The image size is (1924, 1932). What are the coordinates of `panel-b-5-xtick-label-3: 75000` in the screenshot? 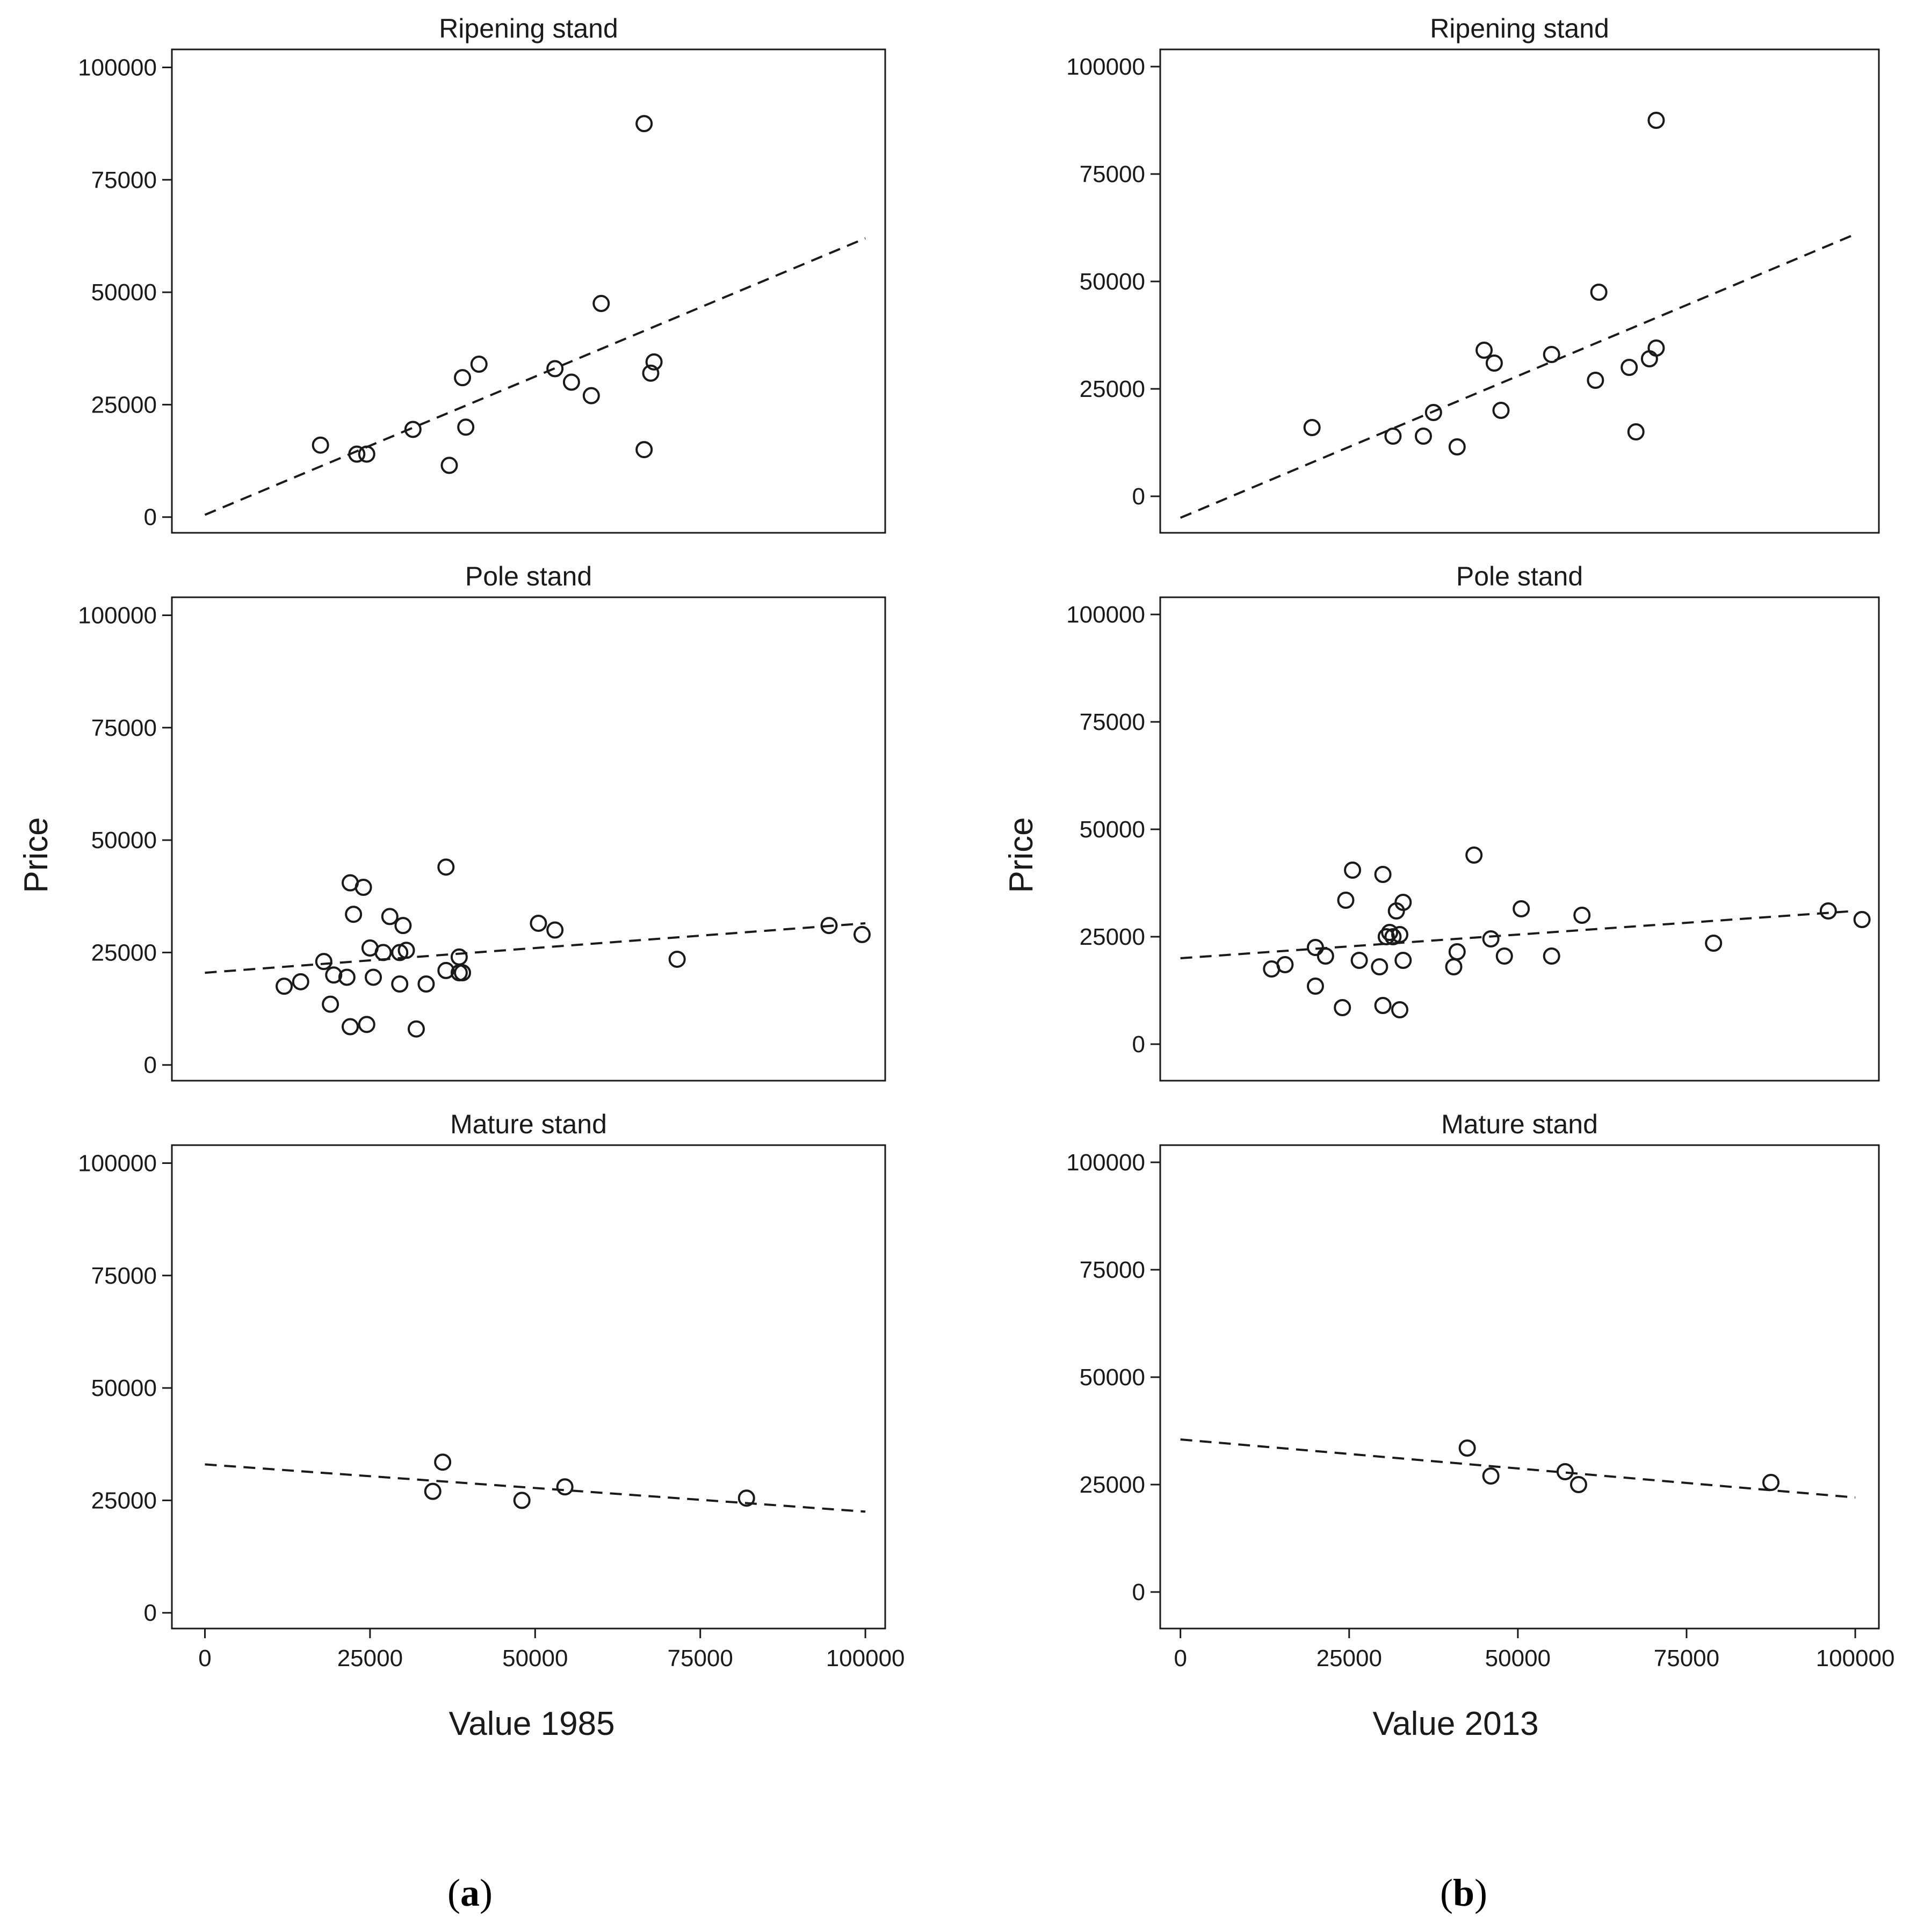 It's located at (1686, 1658).